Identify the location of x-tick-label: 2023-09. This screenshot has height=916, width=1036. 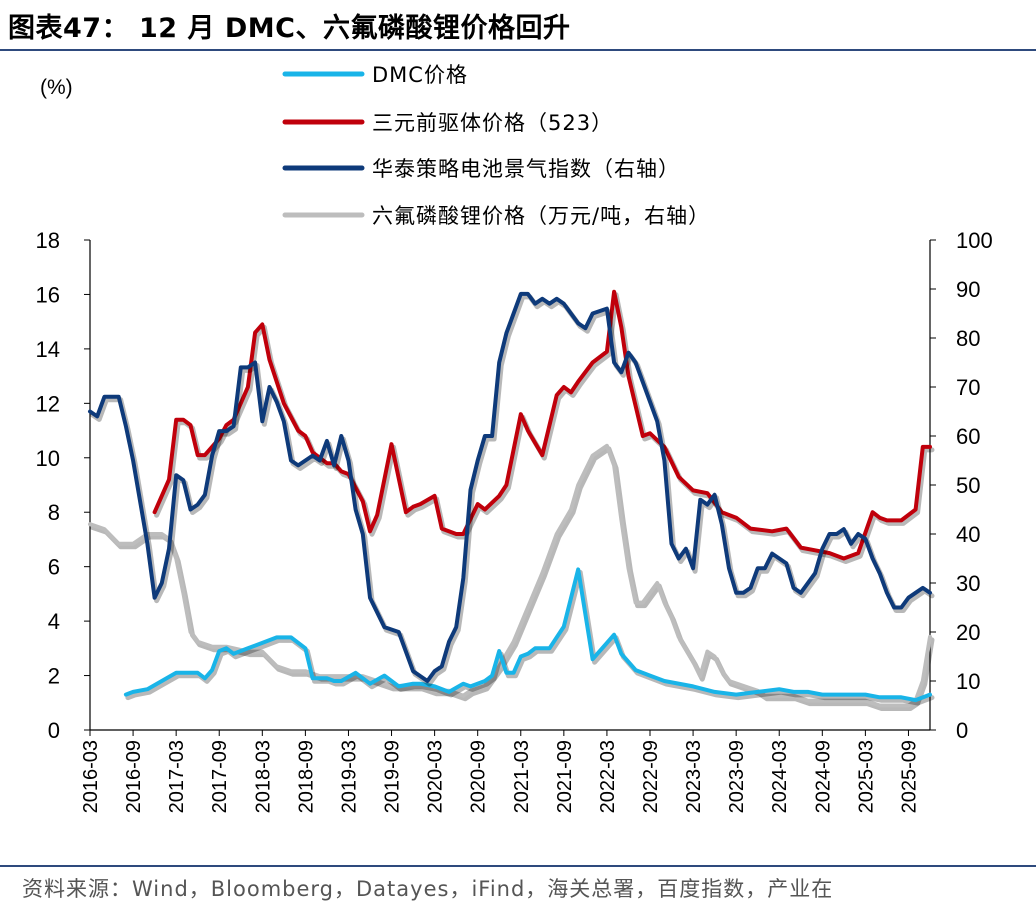
(737, 776).